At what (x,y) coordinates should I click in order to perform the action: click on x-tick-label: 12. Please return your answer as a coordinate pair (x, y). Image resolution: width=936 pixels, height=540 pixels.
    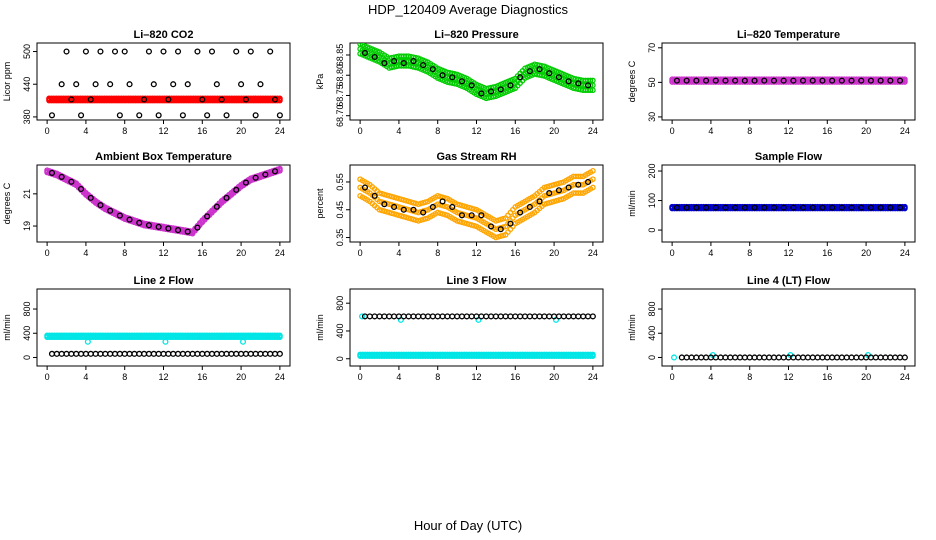
    Looking at the image, I should click on (476, 253).